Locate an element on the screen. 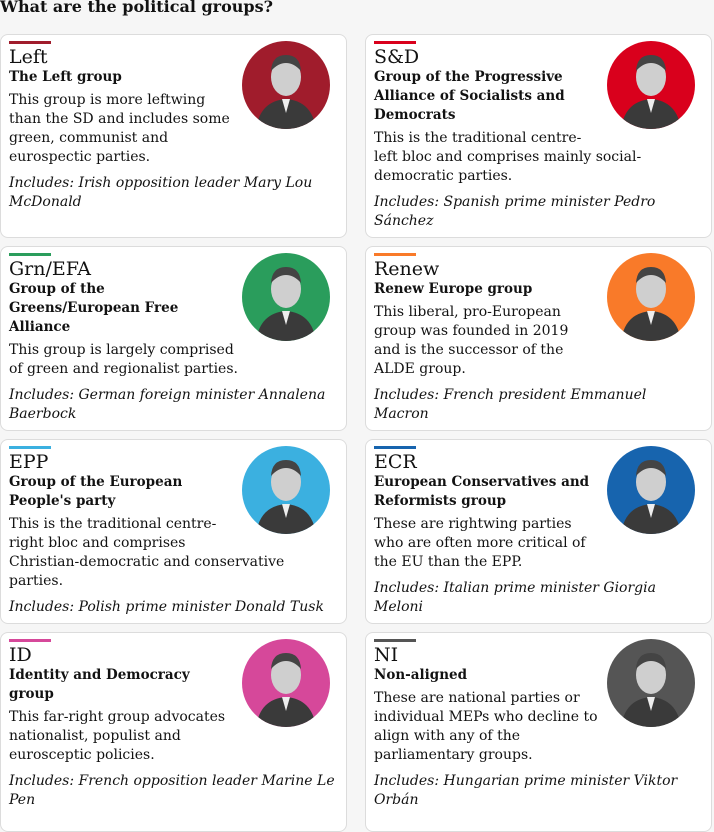 This screenshot has height=832, width=714. group-abbr: Renew is located at coordinates (407, 269).